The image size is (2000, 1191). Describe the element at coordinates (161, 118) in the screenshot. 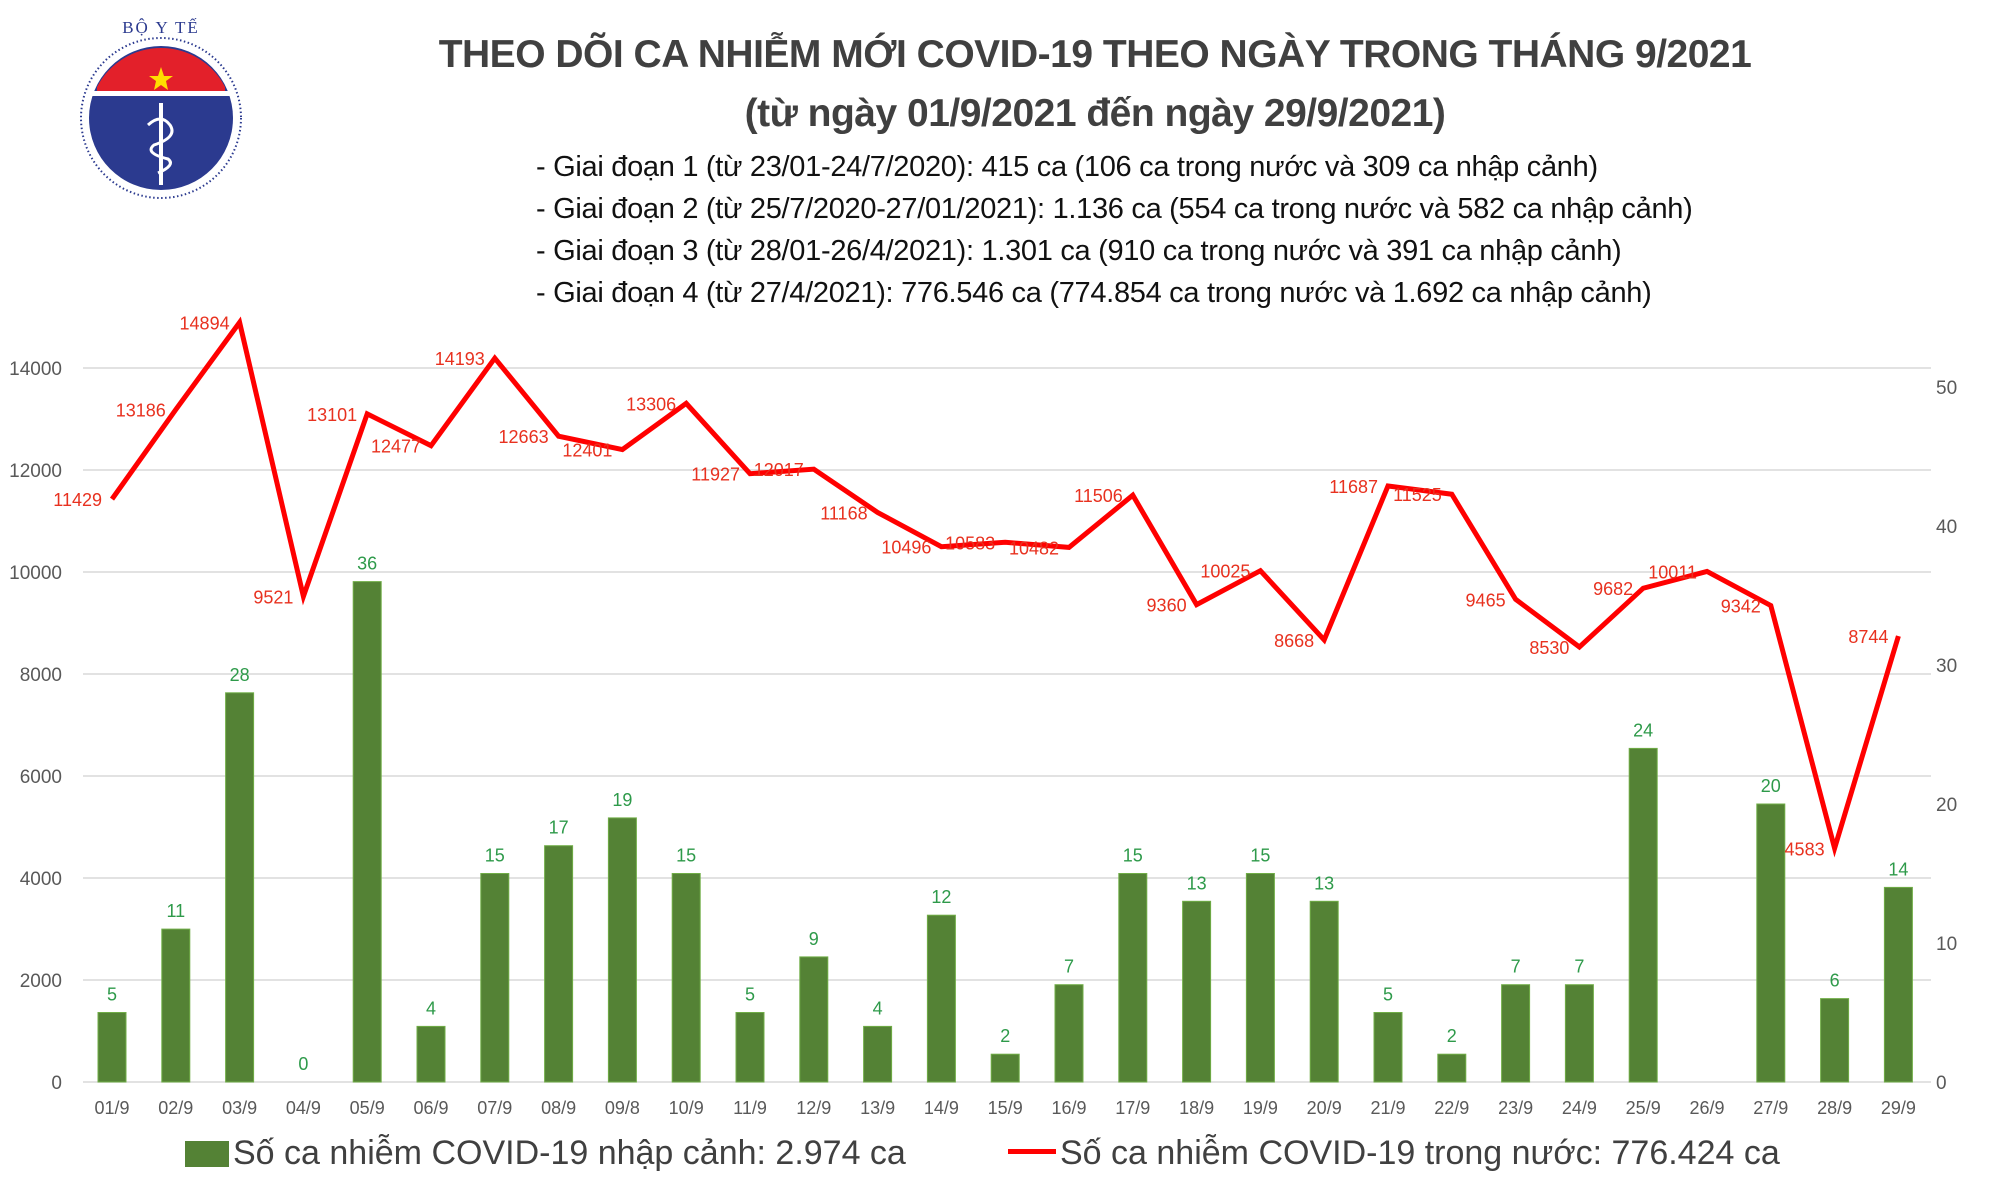

I see `ministry-of-health-logo` at that location.